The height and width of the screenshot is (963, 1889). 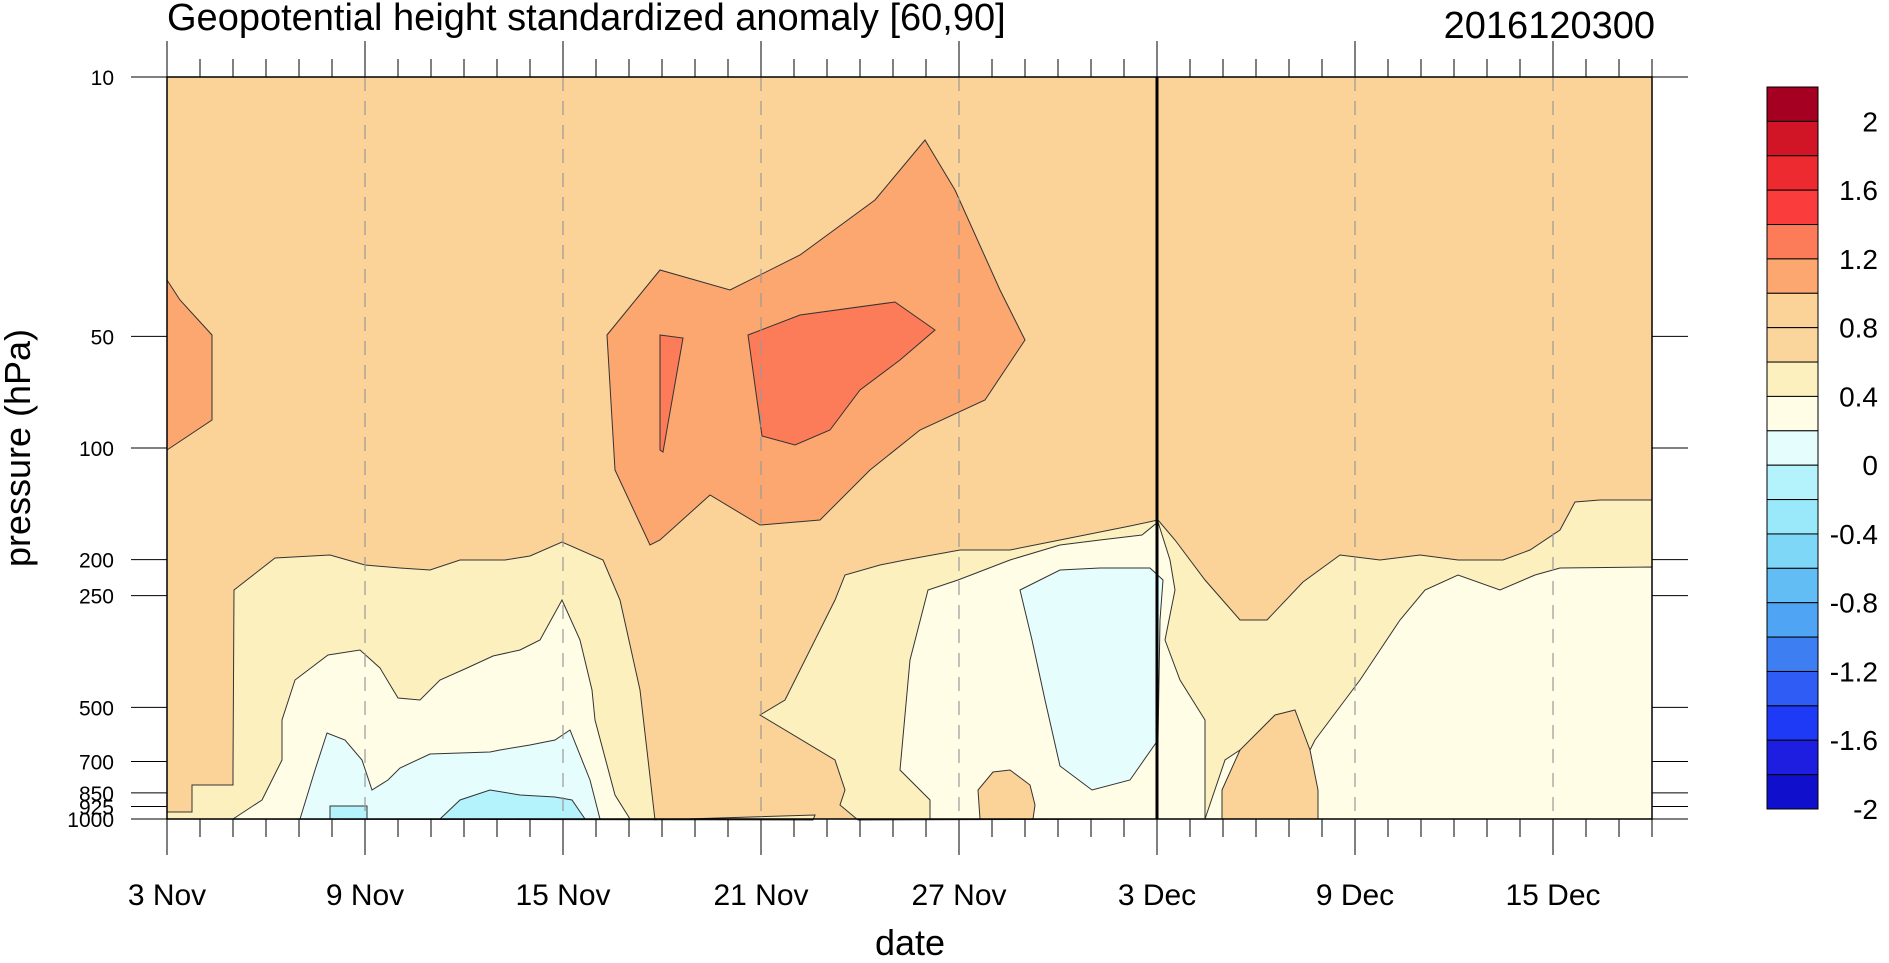 I want to click on colorbar-label: 0.8, so click(x=1858, y=328).